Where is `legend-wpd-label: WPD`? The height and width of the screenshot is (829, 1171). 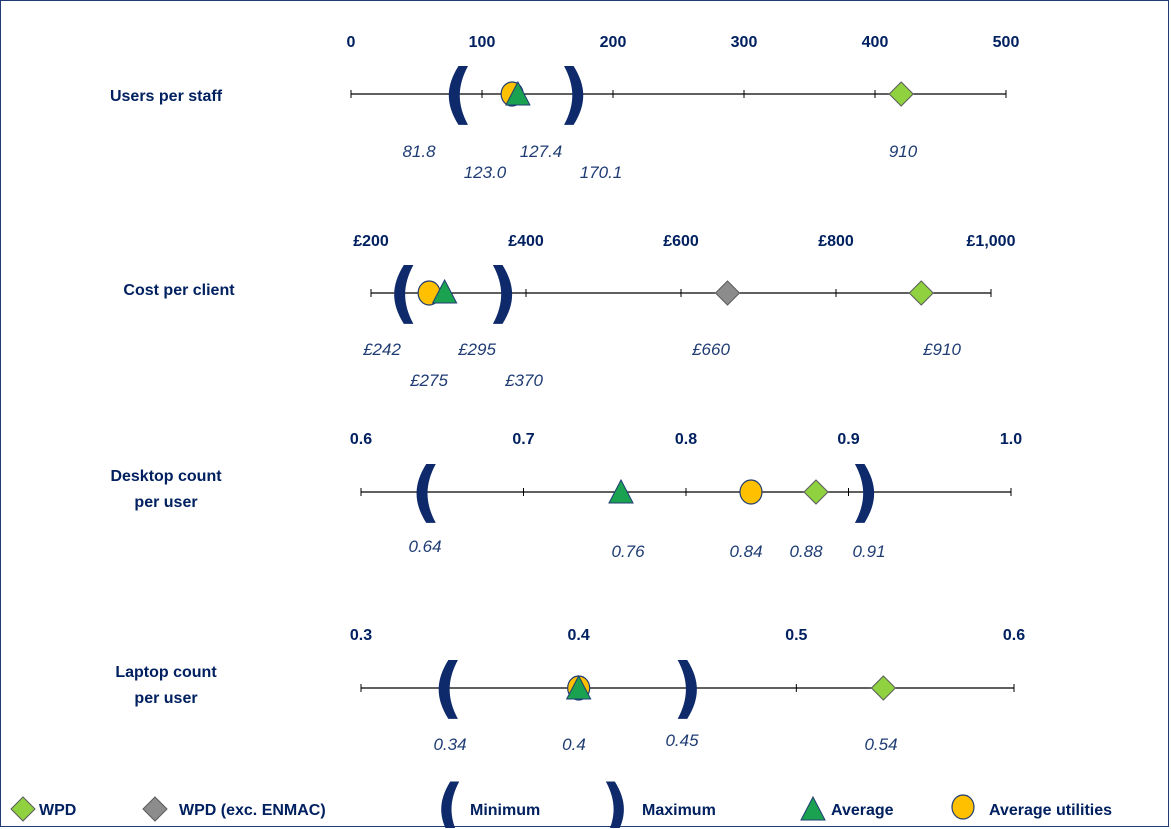
legend-wpd-label: WPD is located at coordinates (57, 810).